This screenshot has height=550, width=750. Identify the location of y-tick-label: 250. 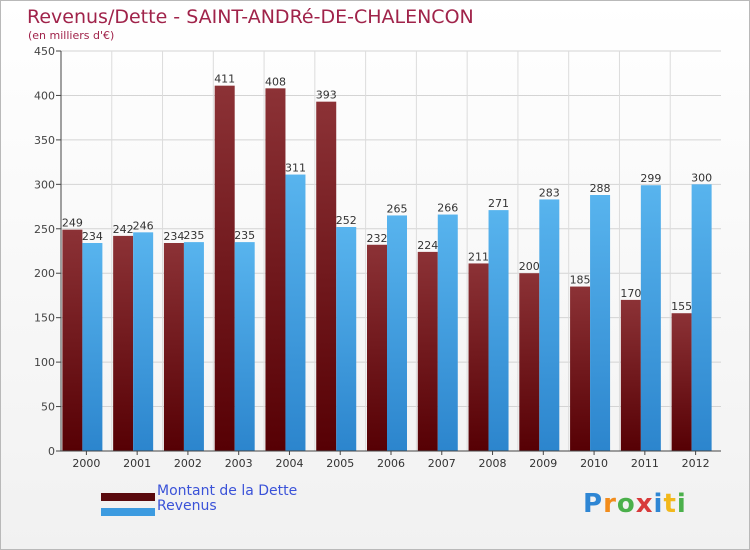
(44, 229).